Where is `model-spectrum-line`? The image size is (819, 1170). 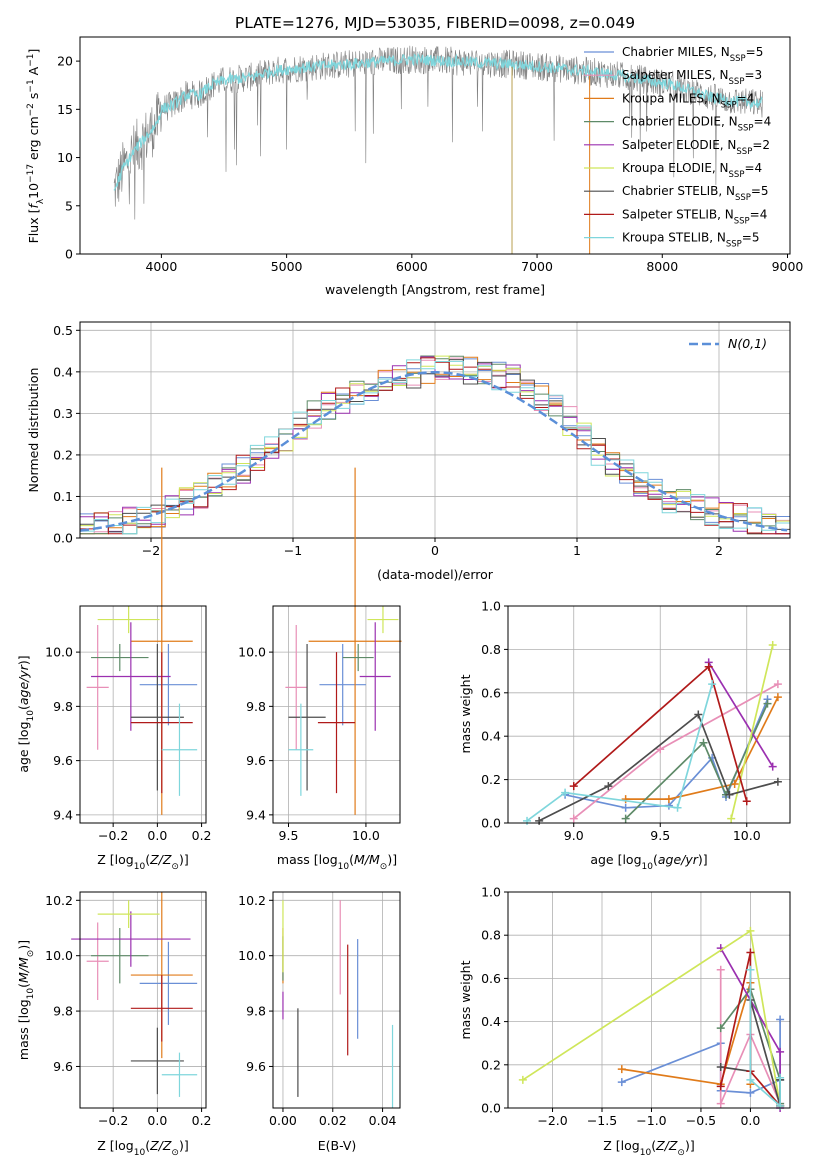 model-spectrum-line is located at coordinates (438, 121).